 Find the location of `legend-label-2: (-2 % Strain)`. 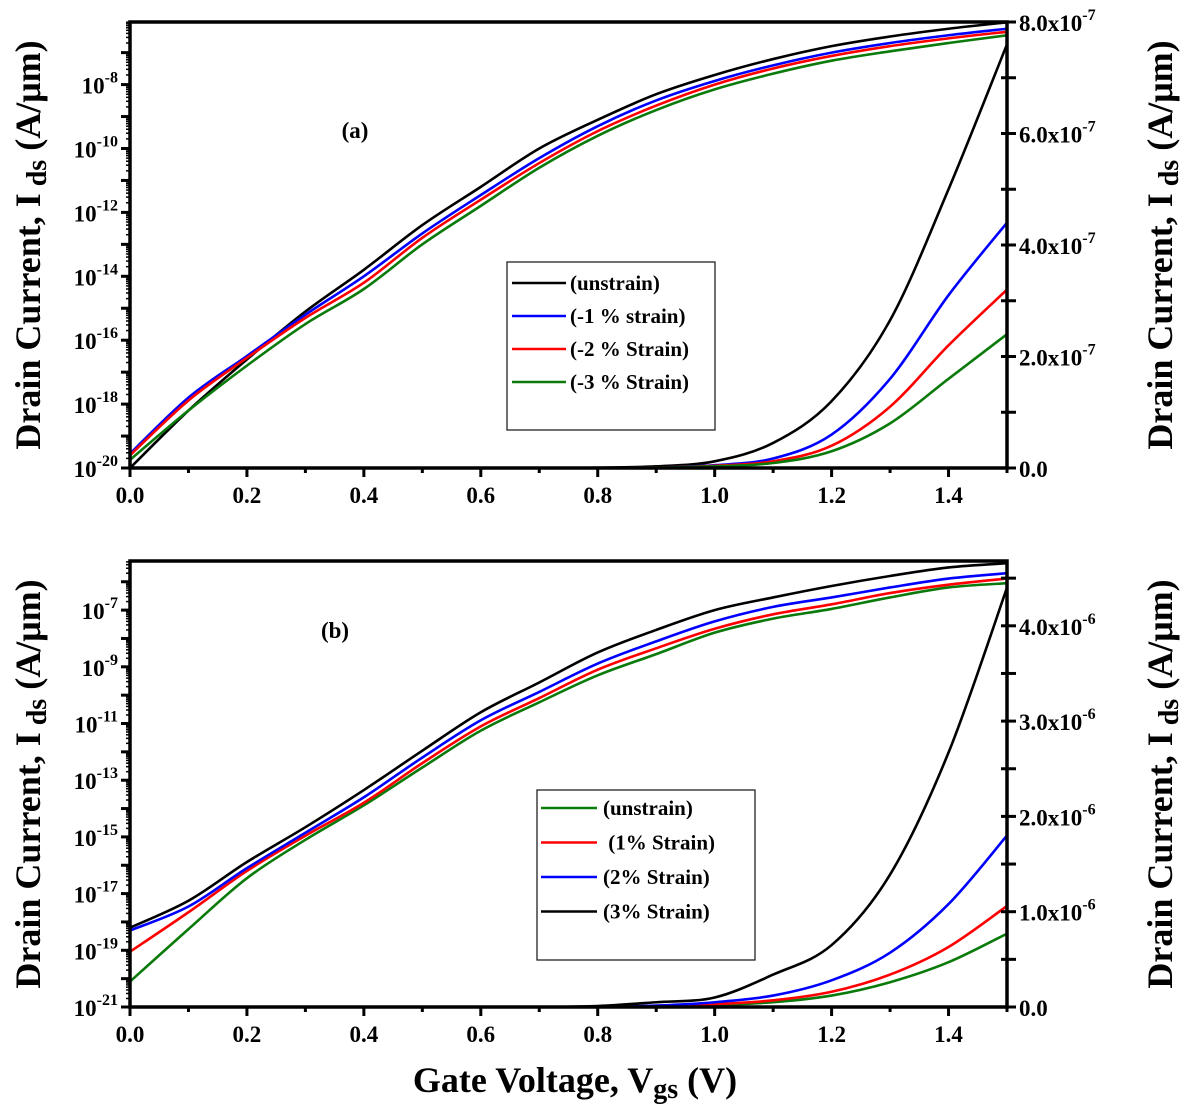

legend-label-2: (-2 % Strain) is located at coordinates (629, 349).